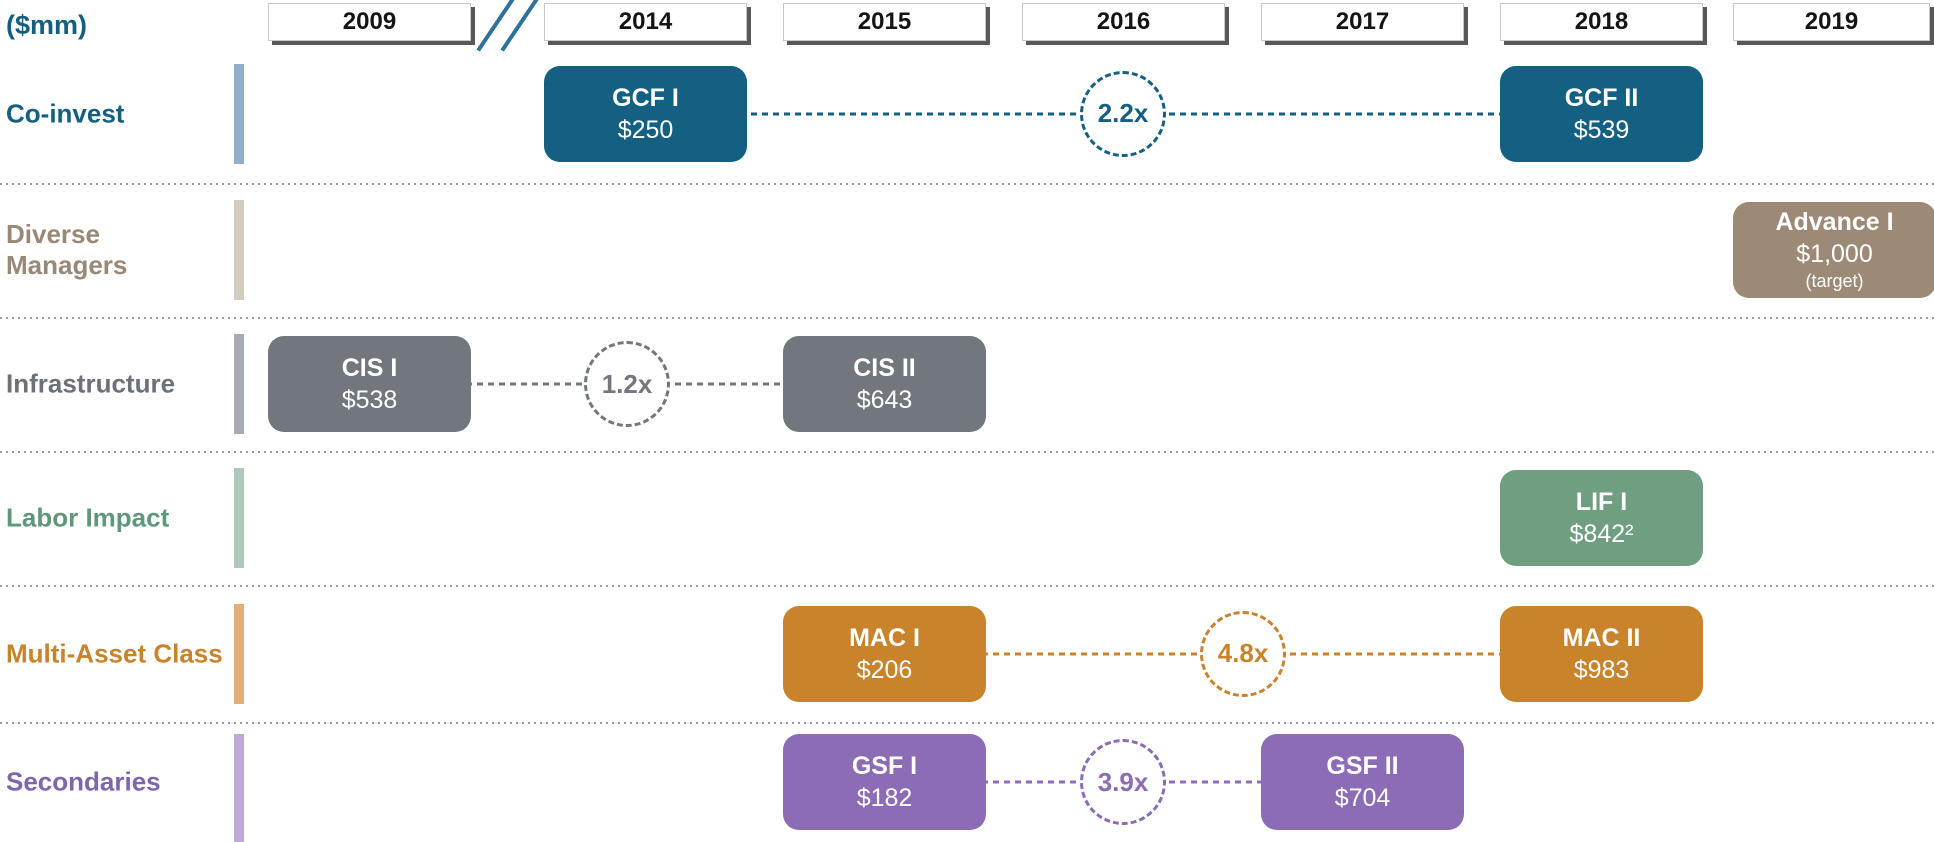 The width and height of the screenshot is (1934, 842). What do you see at coordinates (884, 637) in the screenshot?
I see `fund-title: MAC I` at bounding box center [884, 637].